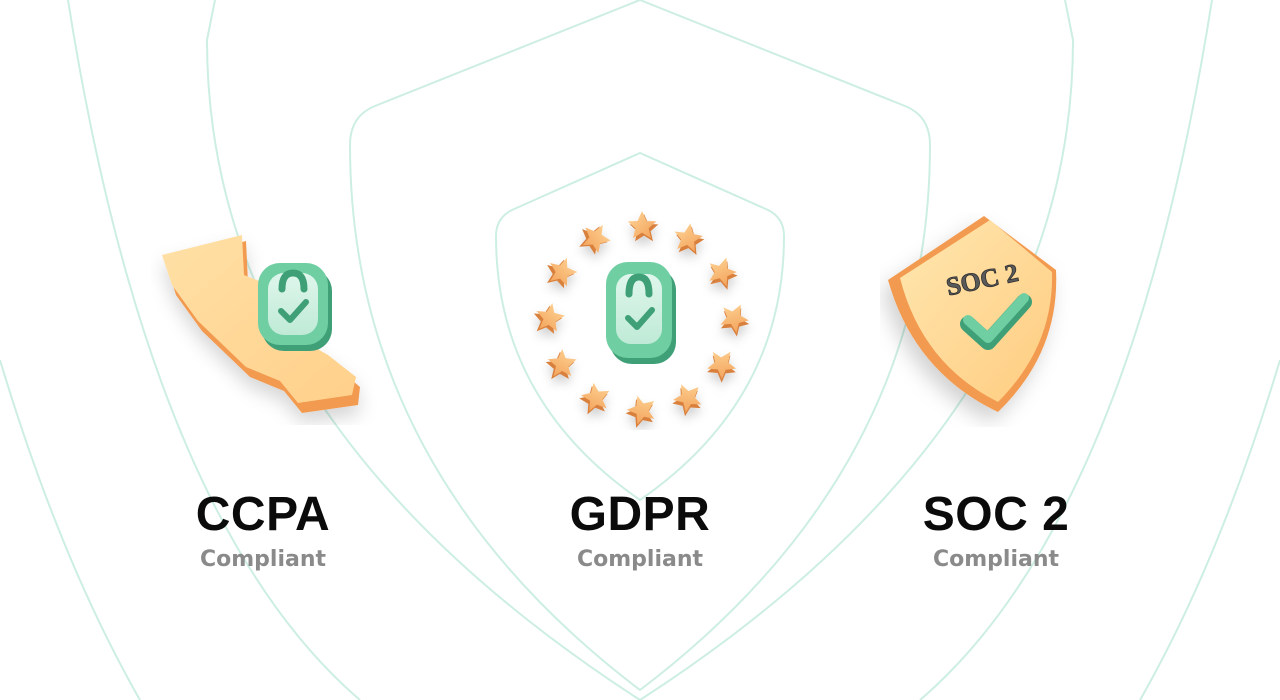 The image size is (1280, 700). I want to click on ccpa-badge: CCPA Compliant, so click(263, 531).